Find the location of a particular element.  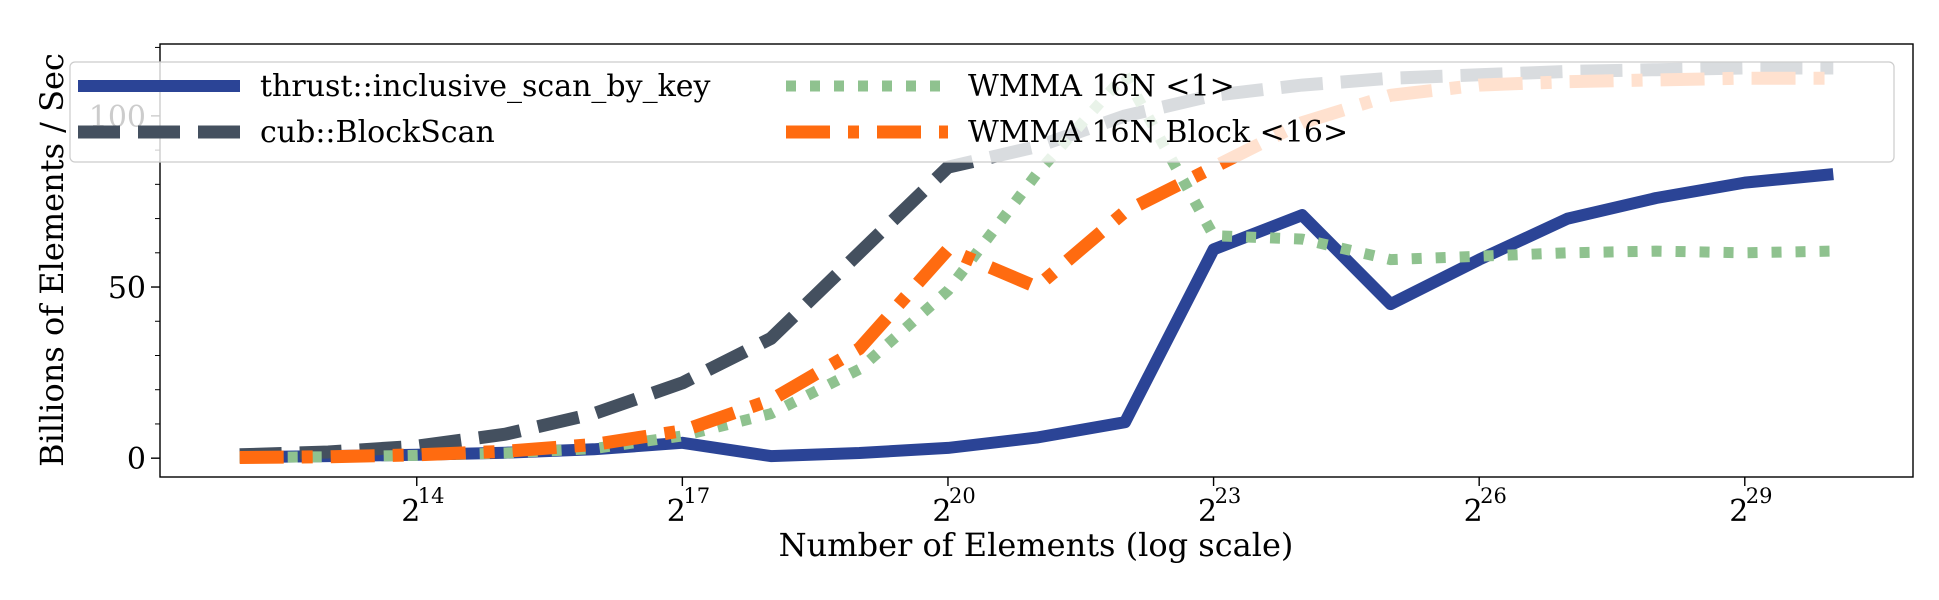

y-tick-label: 50 is located at coordinates (127, 288).